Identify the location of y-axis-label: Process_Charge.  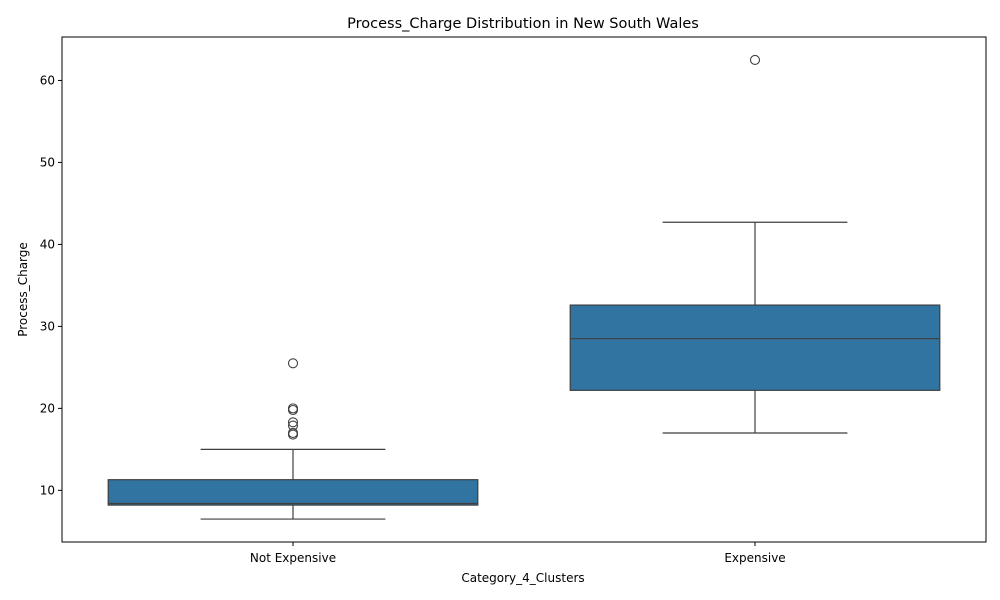
(23, 289).